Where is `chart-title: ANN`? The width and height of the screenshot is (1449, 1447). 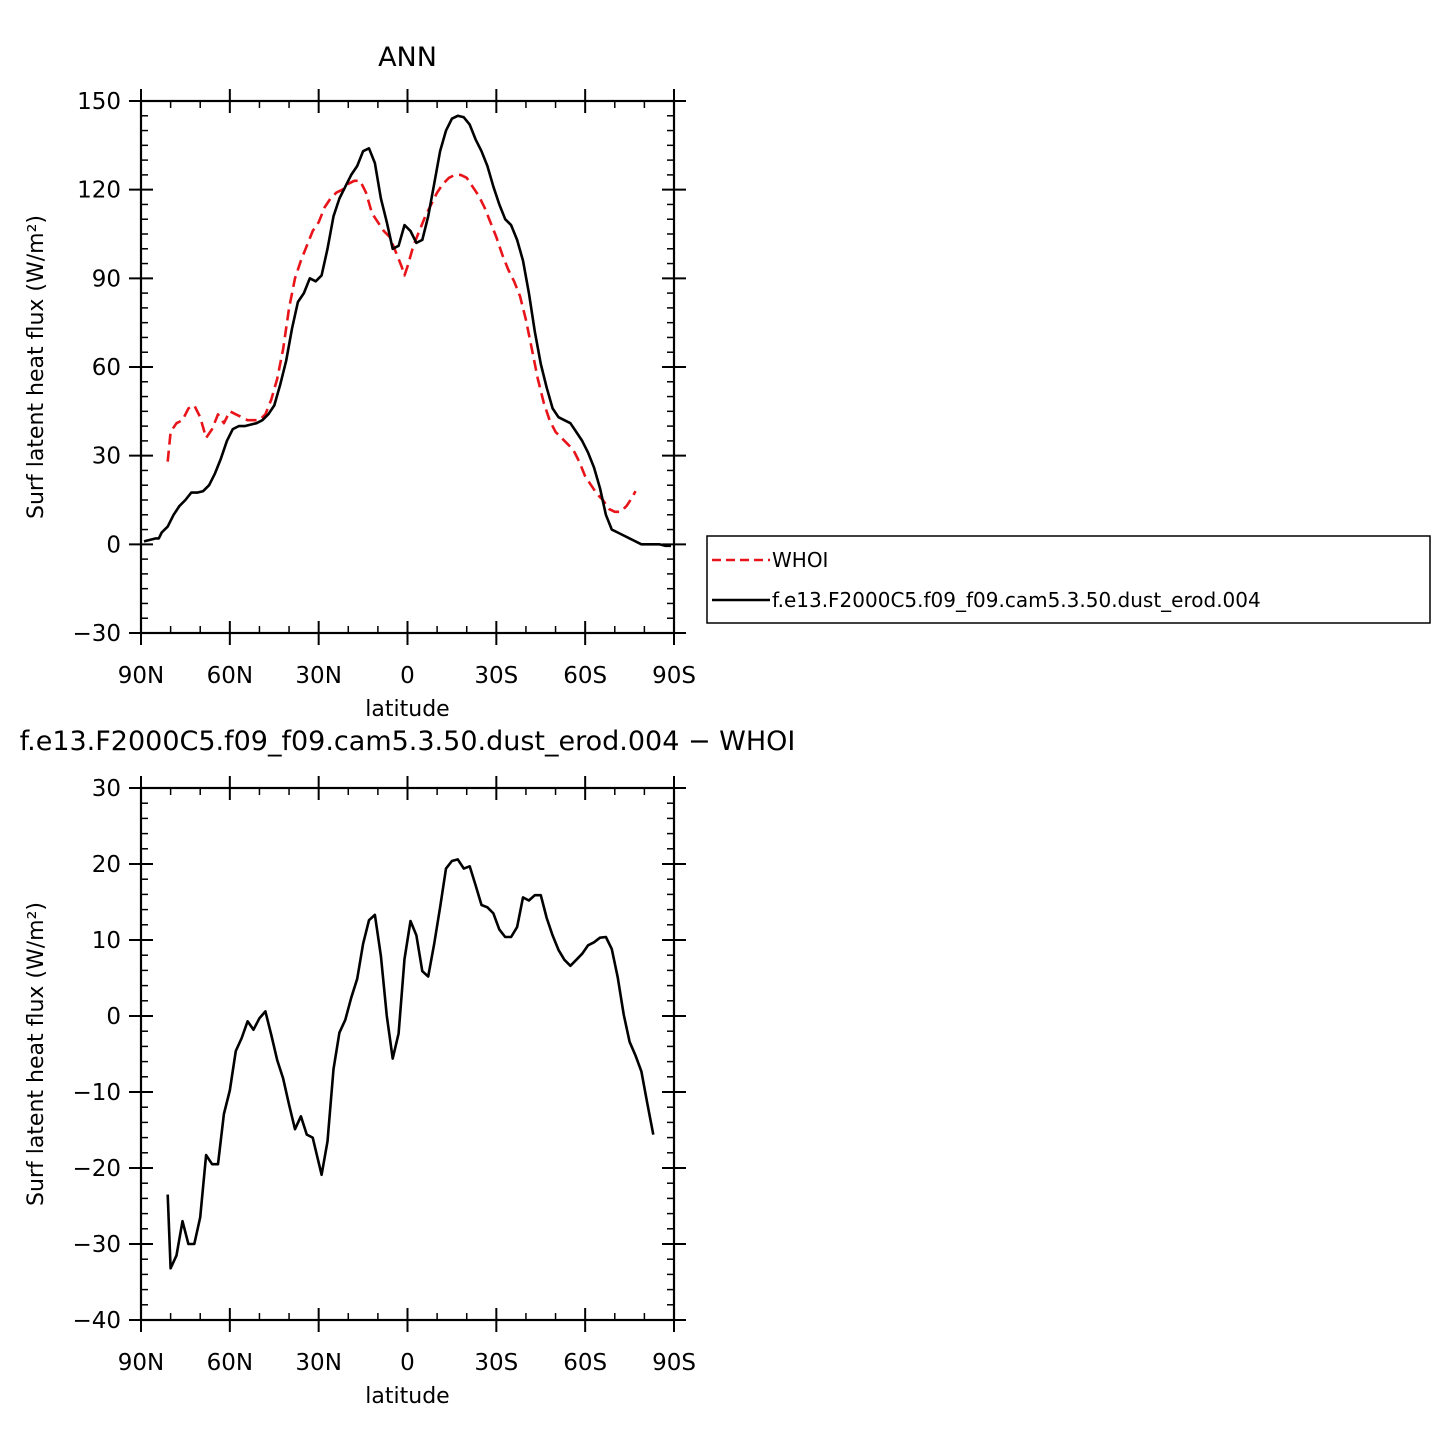
chart-title: ANN is located at coordinates (407, 57).